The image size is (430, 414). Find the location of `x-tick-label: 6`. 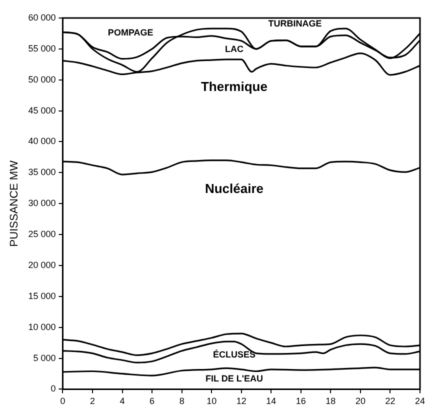

x-tick-label: 6 is located at coordinates (152, 401).